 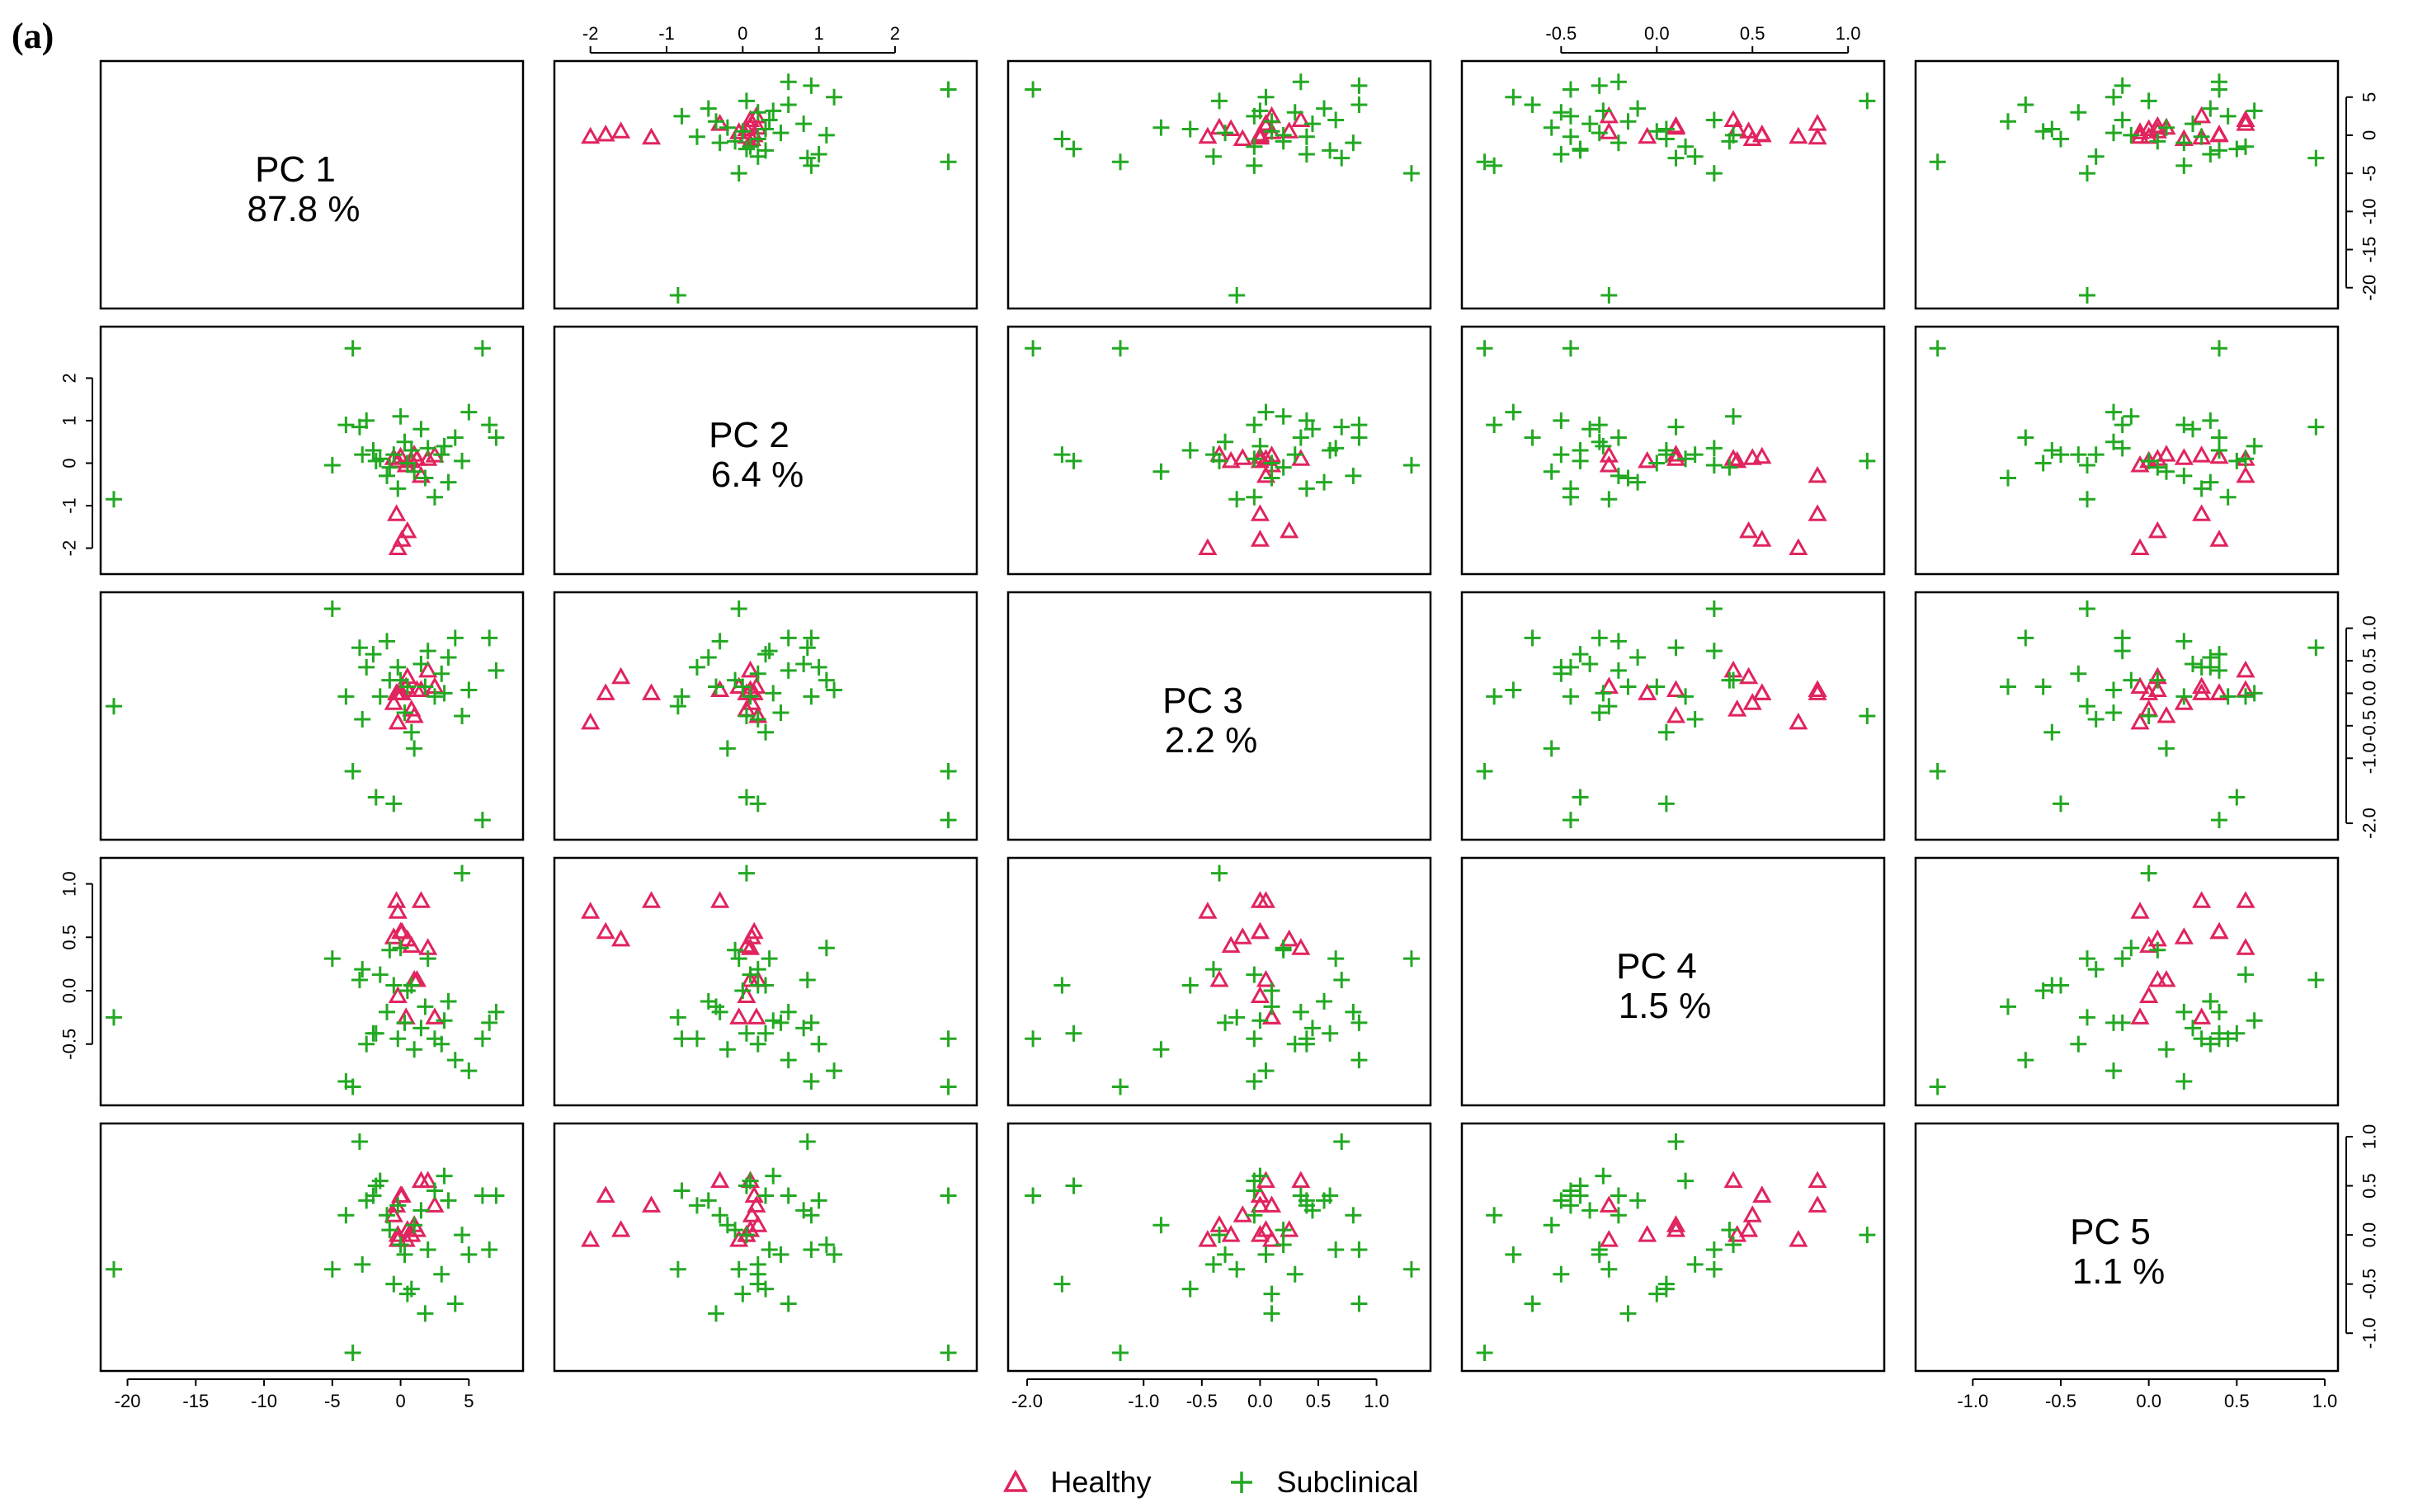 What do you see at coordinates (2127, 716) in the screenshot?
I see `panel-r3-c5` at bounding box center [2127, 716].